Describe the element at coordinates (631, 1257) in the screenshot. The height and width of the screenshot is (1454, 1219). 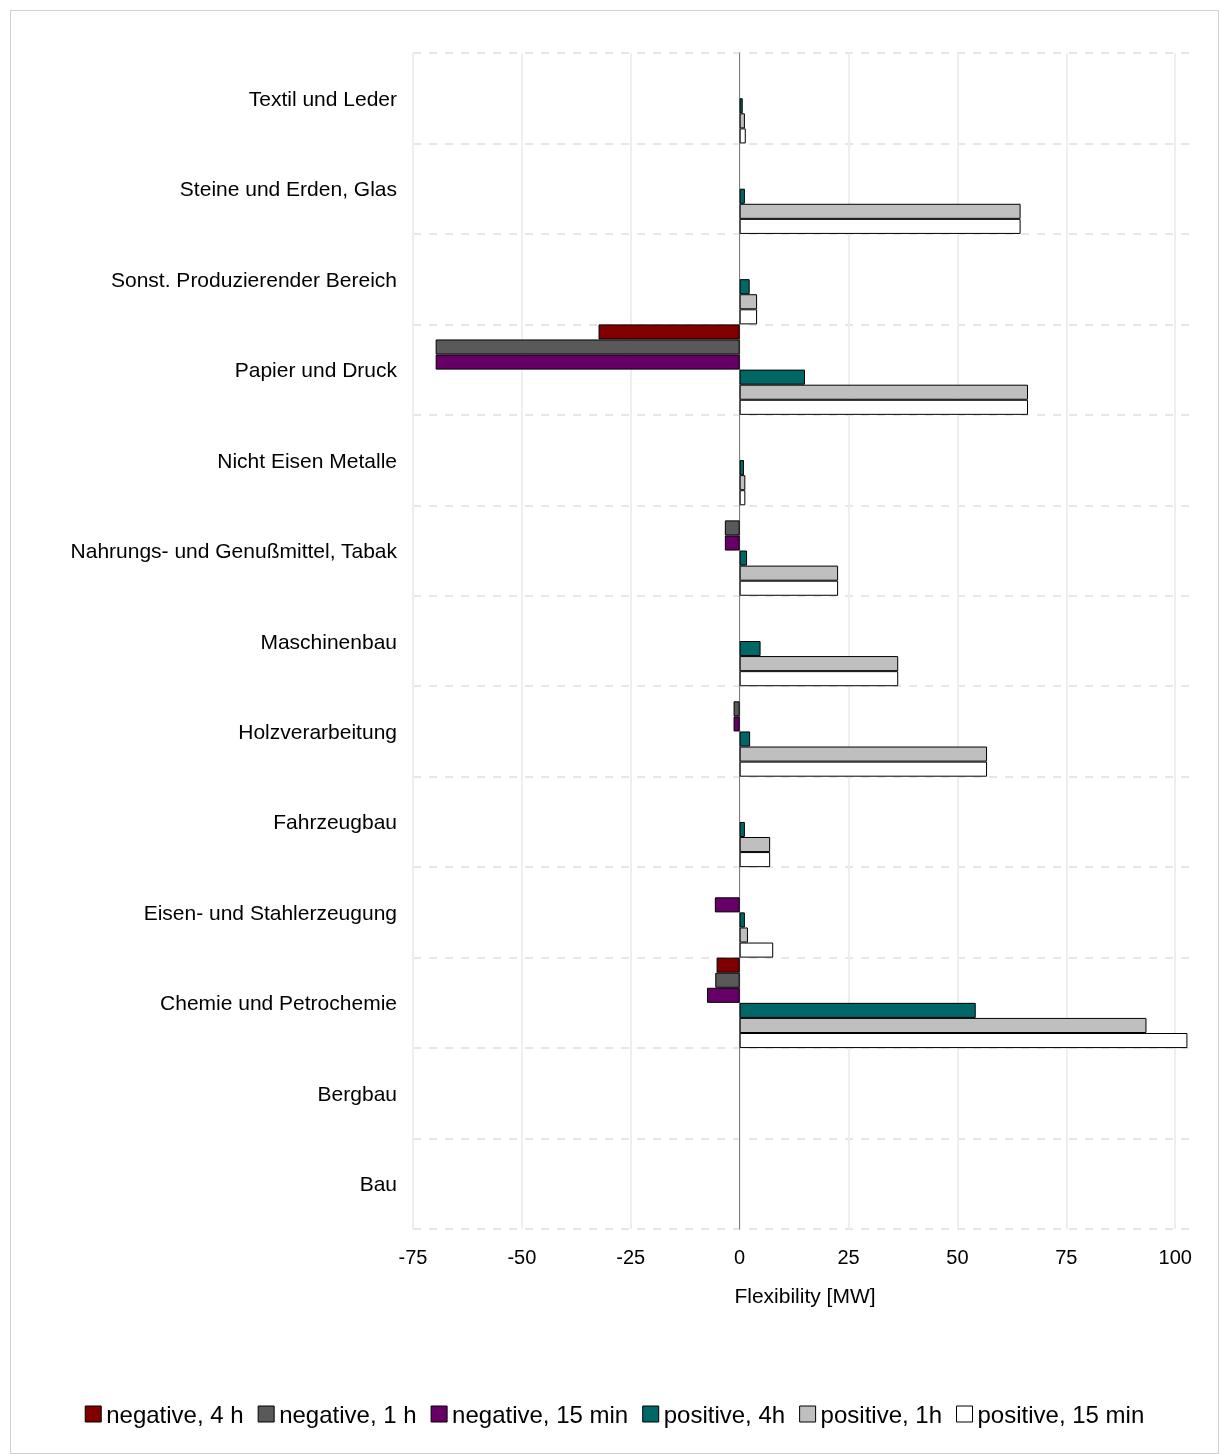
I see `x-tick-label: -25` at that location.